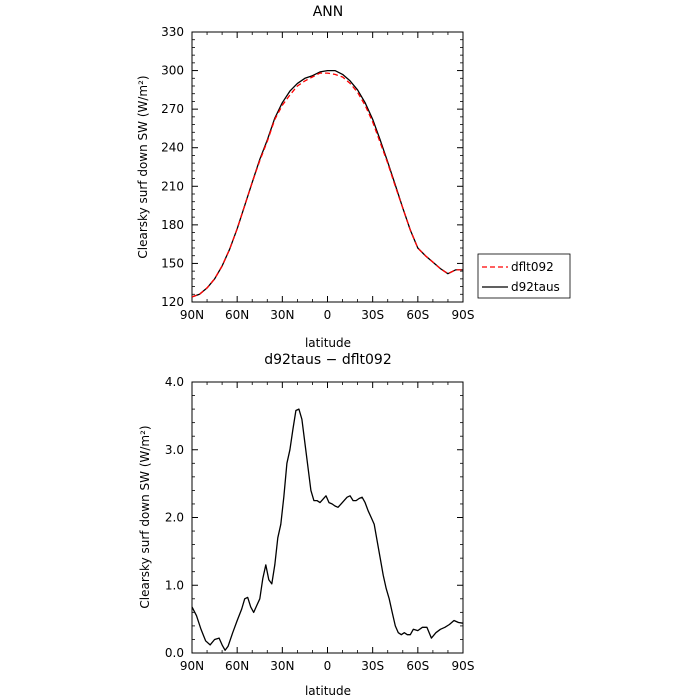 This screenshot has width=700, height=700. What do you see at coordinates (174, 653) in the screenshot?
I see `y-tick-label: 0.0` at bounding box center [174, 653].